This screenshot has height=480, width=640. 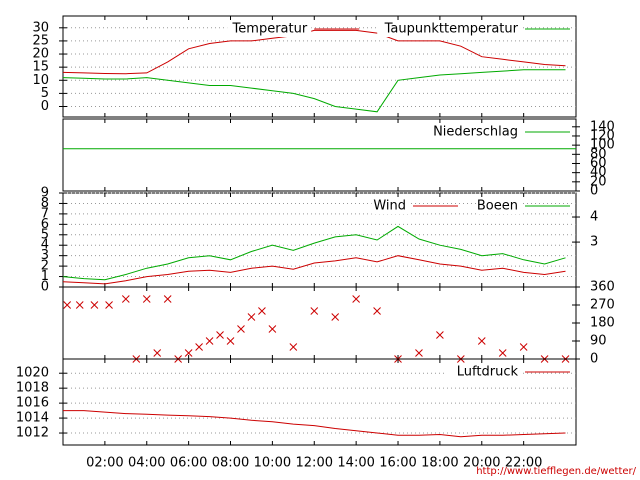 What do you see at coordinates (439, 463) in the screenshot?
I see `x-tick-label: 18:00` at bounding box center [439, 463].